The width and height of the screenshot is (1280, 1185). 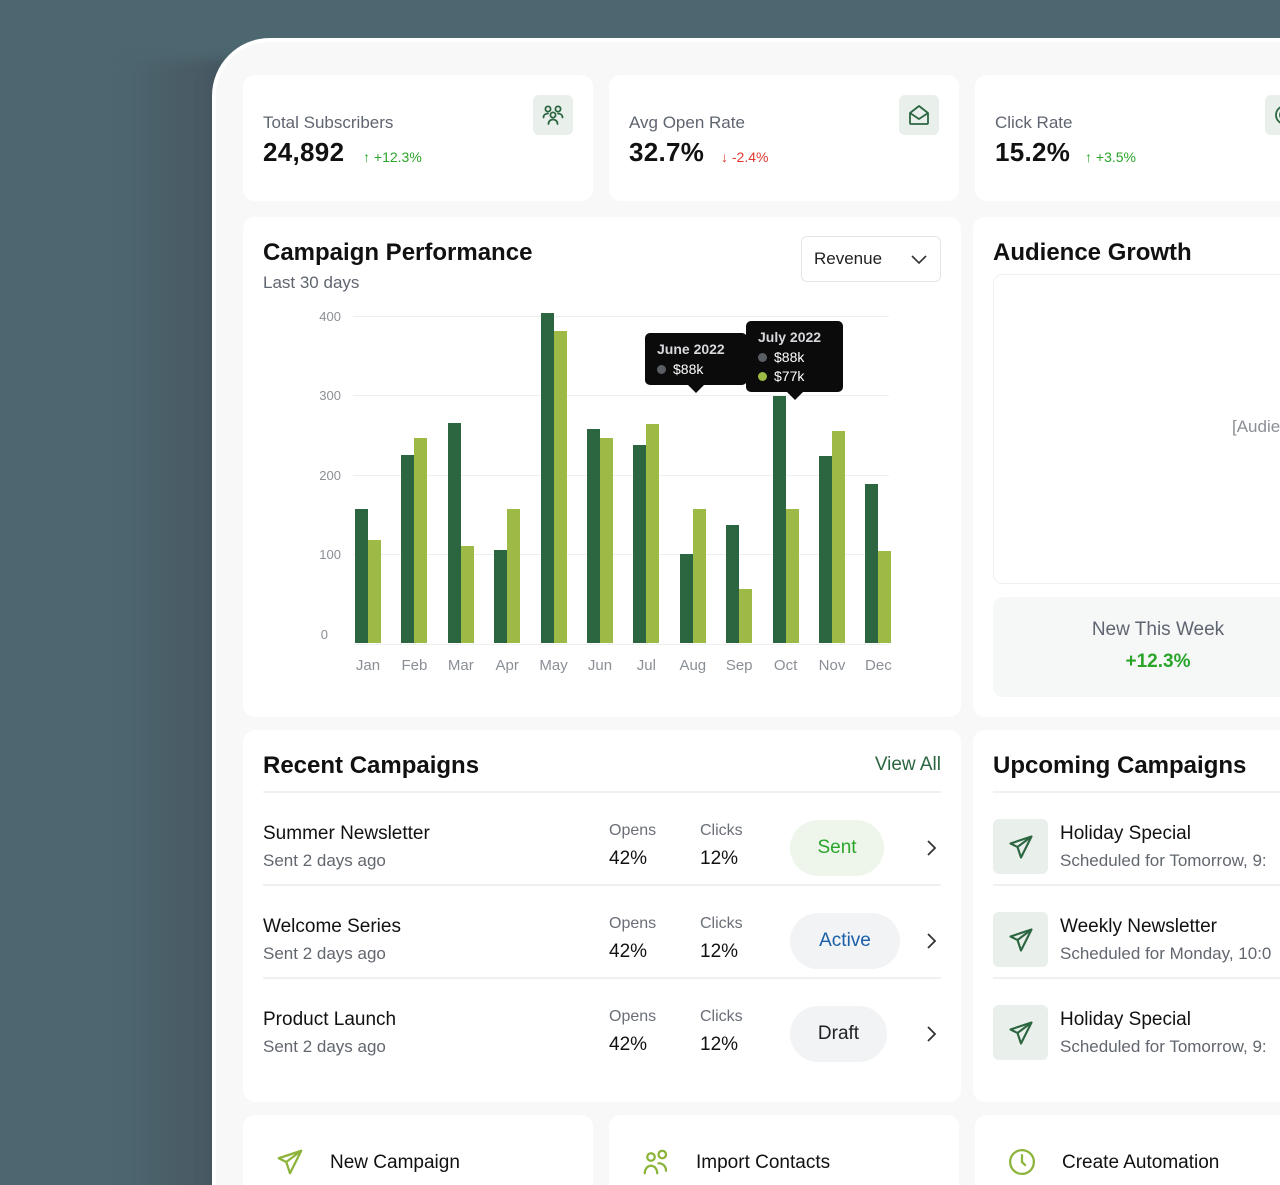 I want to click on new-this-week-panel: New This Week +12.3%, so click(x=1136, y=647).